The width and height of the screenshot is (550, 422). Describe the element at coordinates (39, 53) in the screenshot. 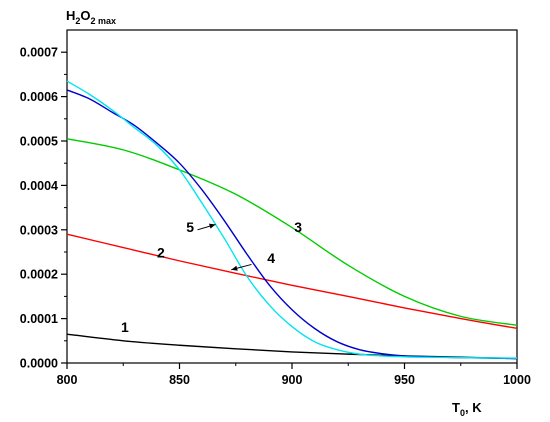

I see `y-tick-label: 0.0007` at that location.